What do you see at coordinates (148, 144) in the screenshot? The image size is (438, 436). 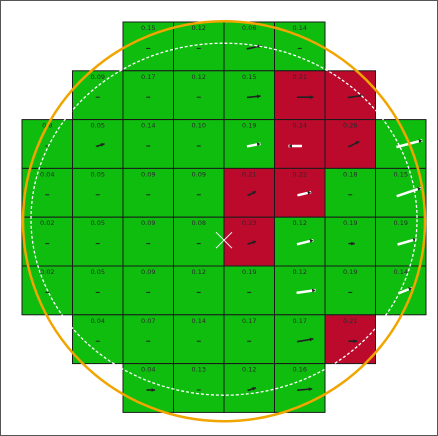 I see `die-r2-c2` at bounding box center [148, 144].